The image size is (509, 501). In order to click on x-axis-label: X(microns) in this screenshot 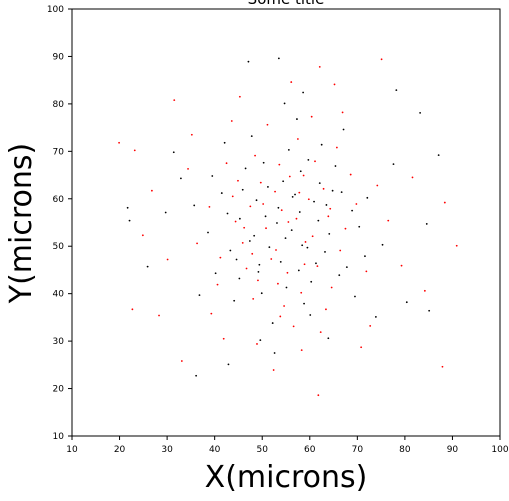, I will do `click(286, 477)`.